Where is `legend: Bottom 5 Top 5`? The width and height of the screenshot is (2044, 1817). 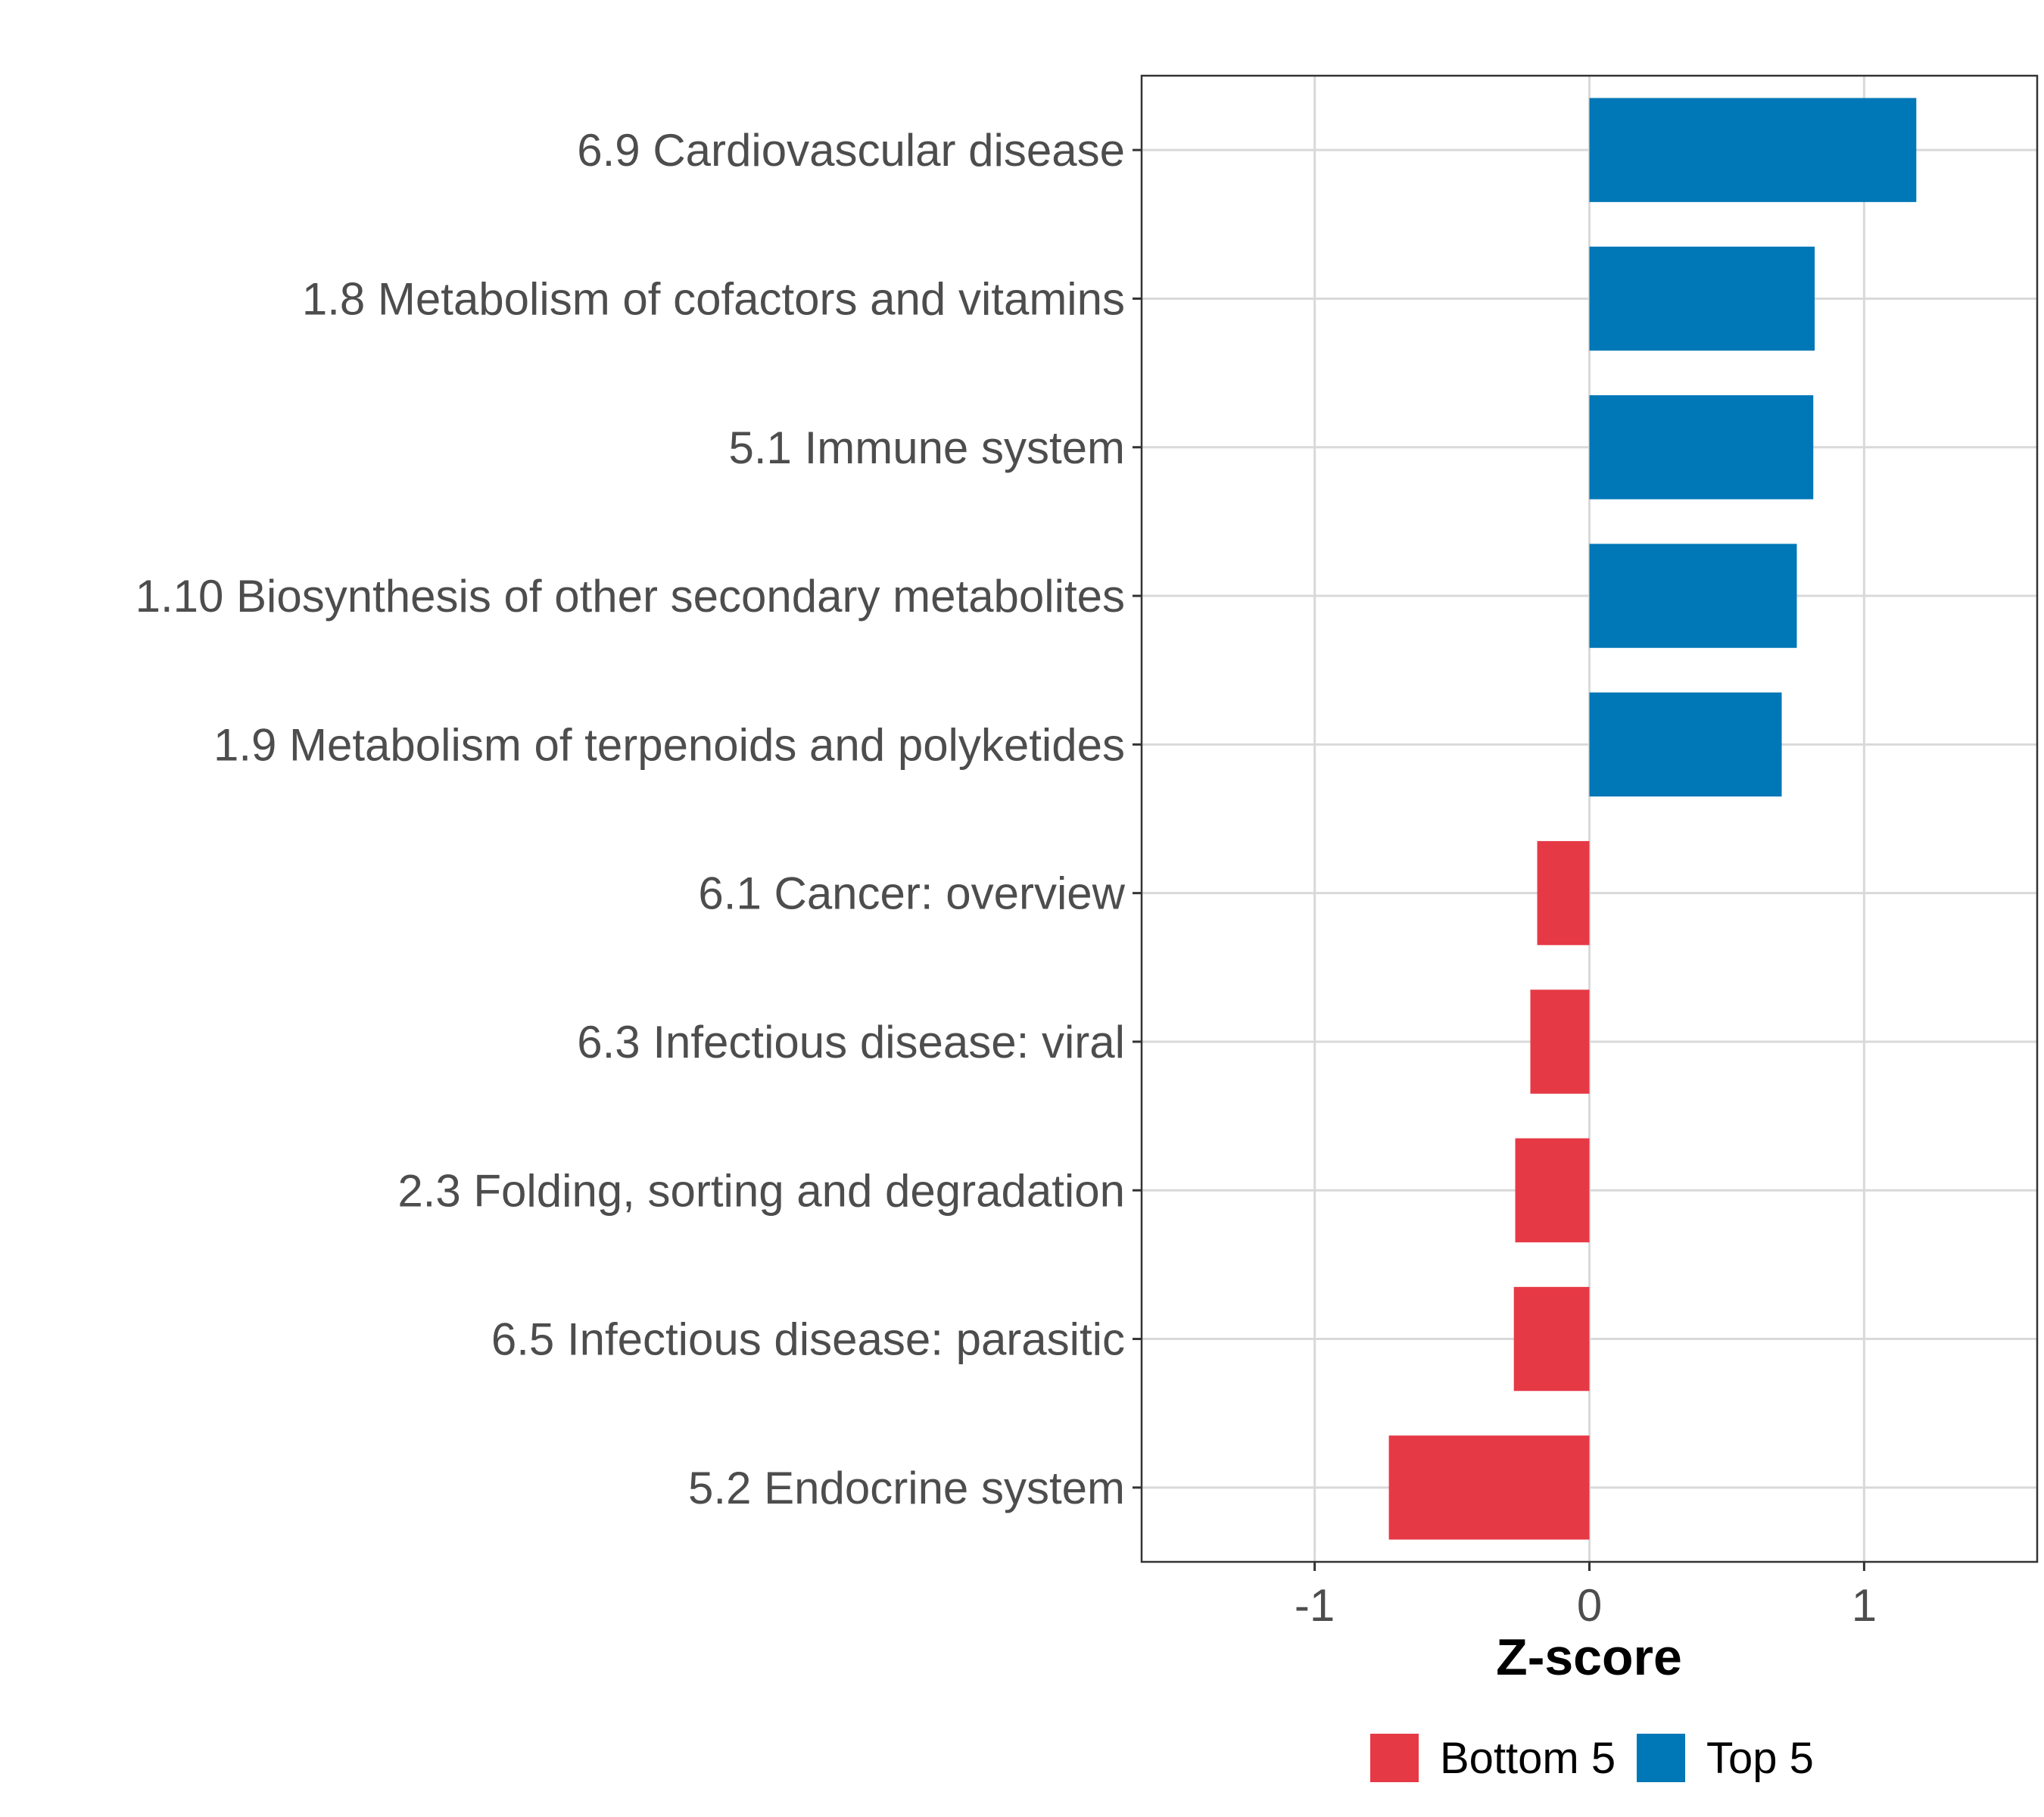
legend: Bottom 5 Top 5 is located at coordinates (1592, 1758).